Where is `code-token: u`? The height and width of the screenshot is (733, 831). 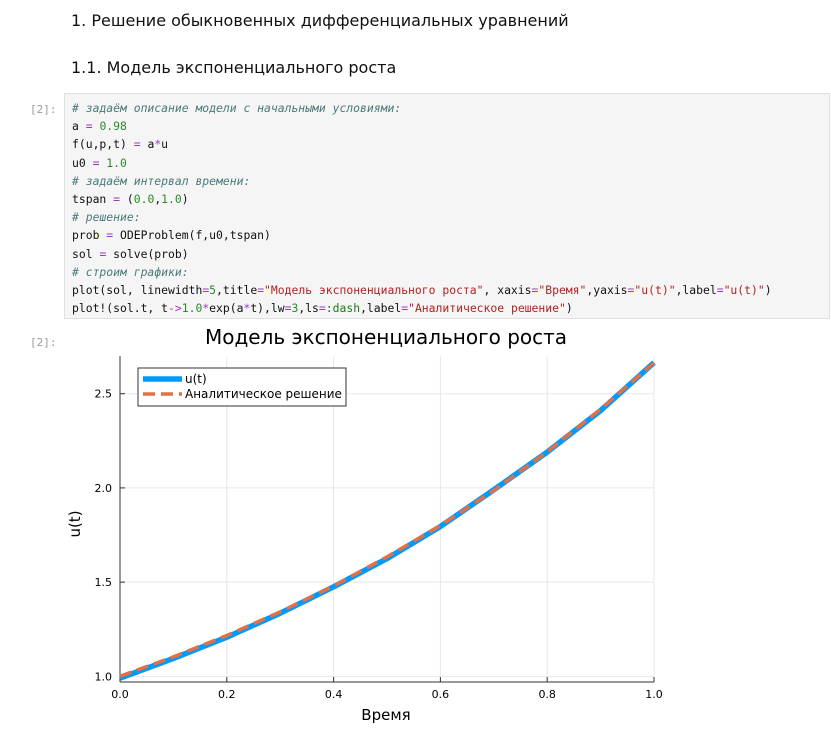
code-token: u is located at coordinates (165, 144).